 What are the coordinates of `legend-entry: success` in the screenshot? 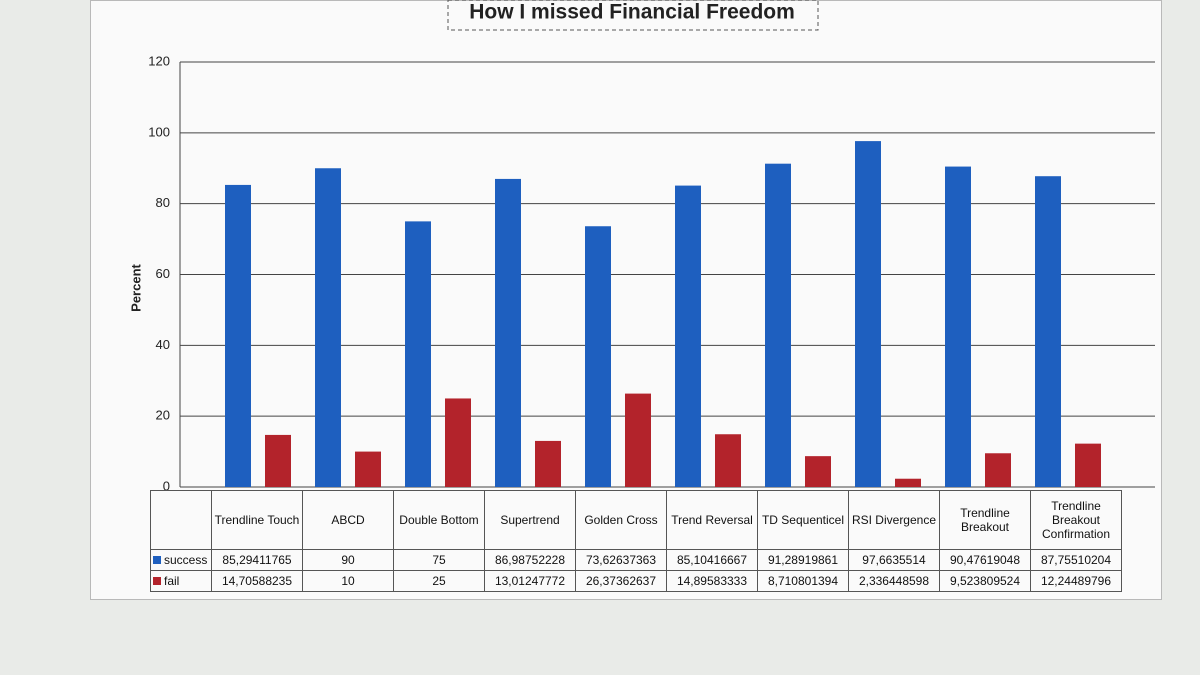 It's located at (181, 560).